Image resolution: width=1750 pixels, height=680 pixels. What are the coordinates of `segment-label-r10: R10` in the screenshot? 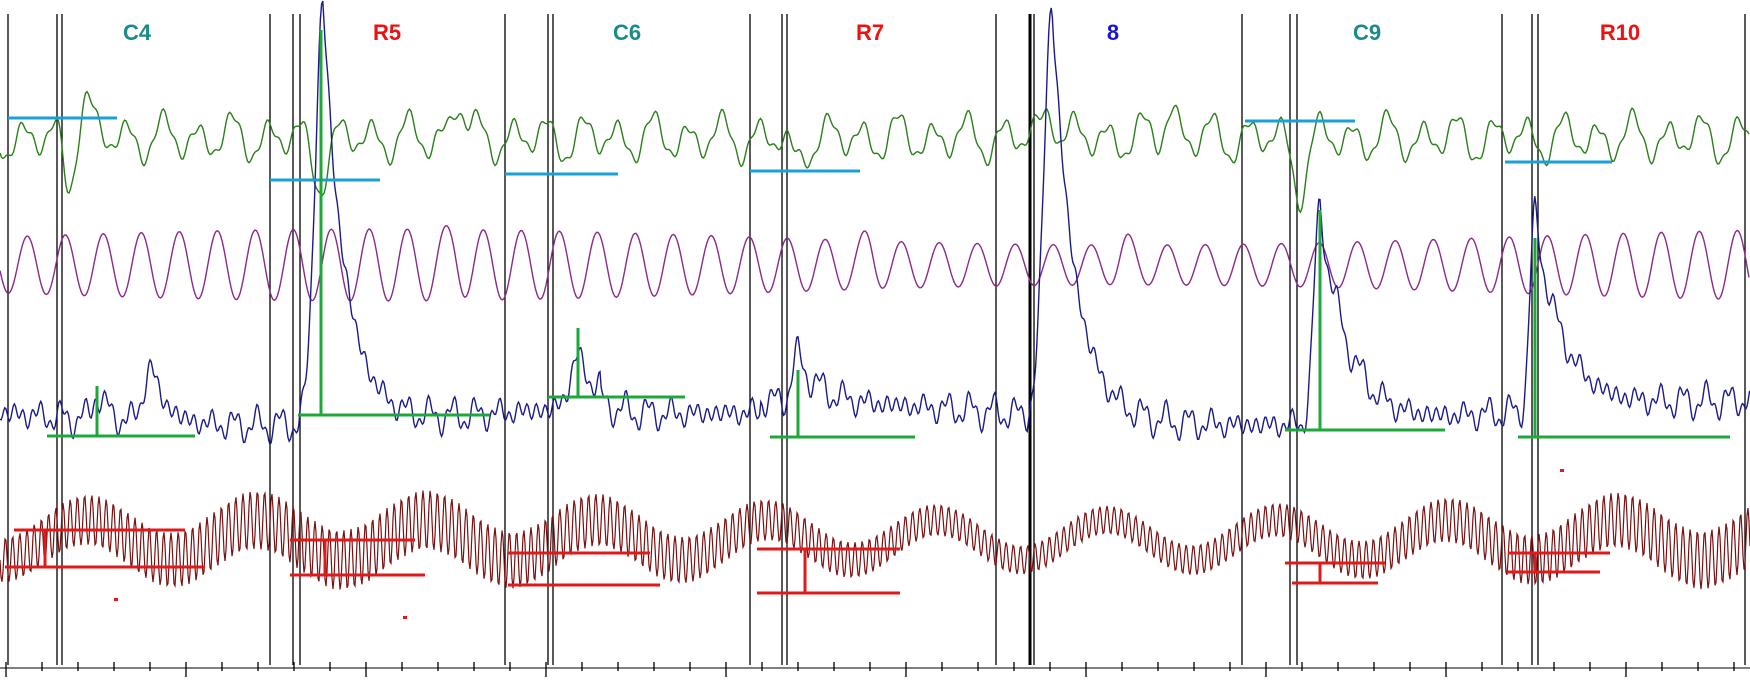 It's located at (1620, 32).